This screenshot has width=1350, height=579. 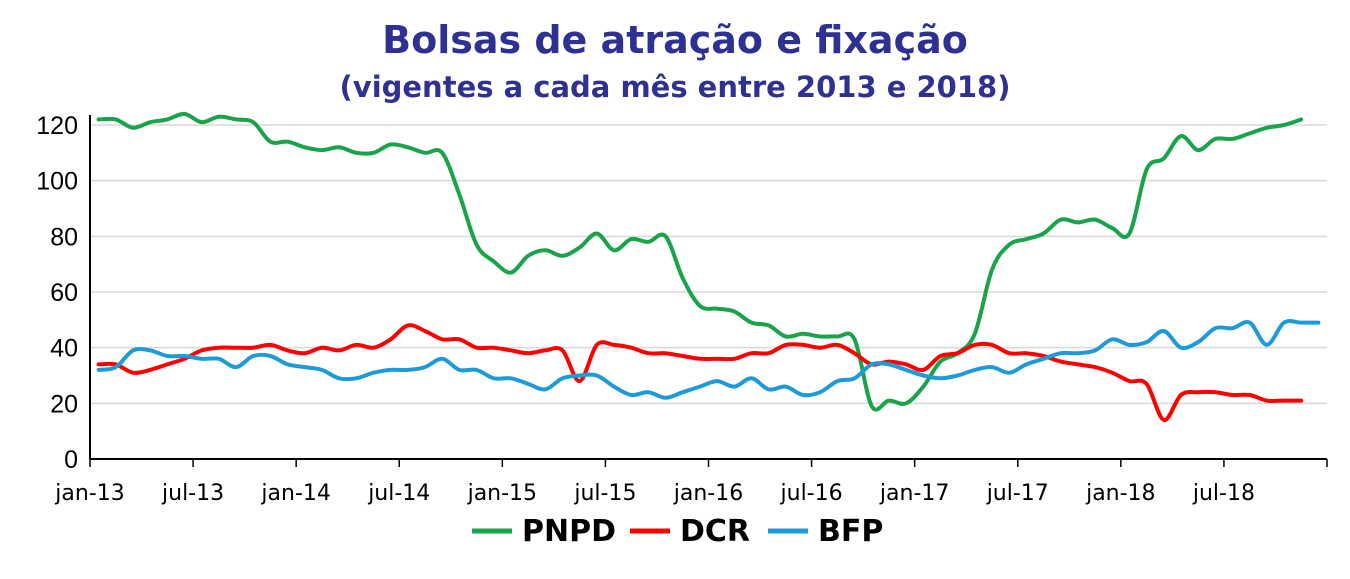 What do you see at coordinates (677, 531) in the screenshot?
I see `legend: PNPD DCR BFP` at bounding box center [677, 531].